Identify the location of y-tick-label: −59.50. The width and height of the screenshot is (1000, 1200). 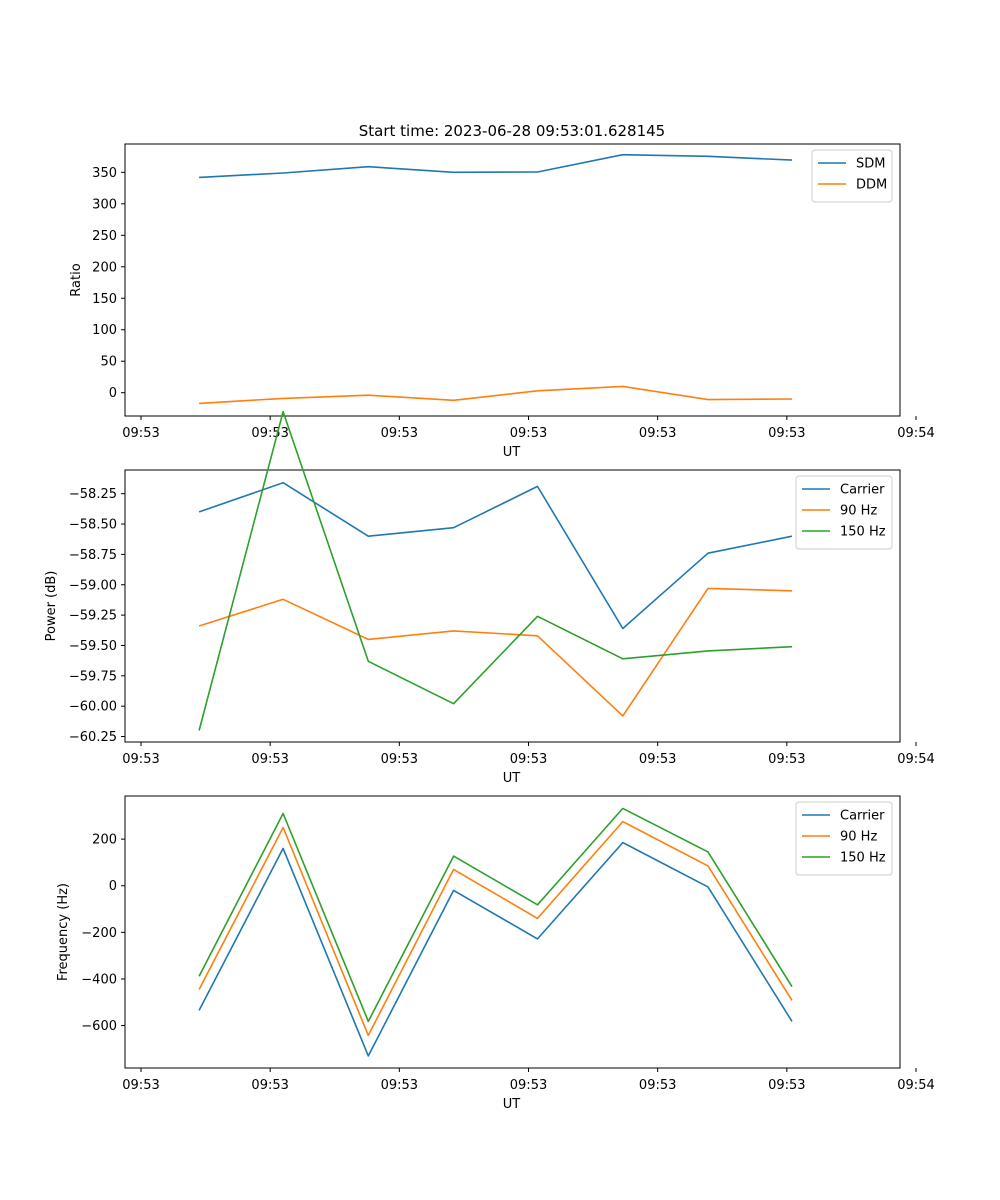
(93, 646).